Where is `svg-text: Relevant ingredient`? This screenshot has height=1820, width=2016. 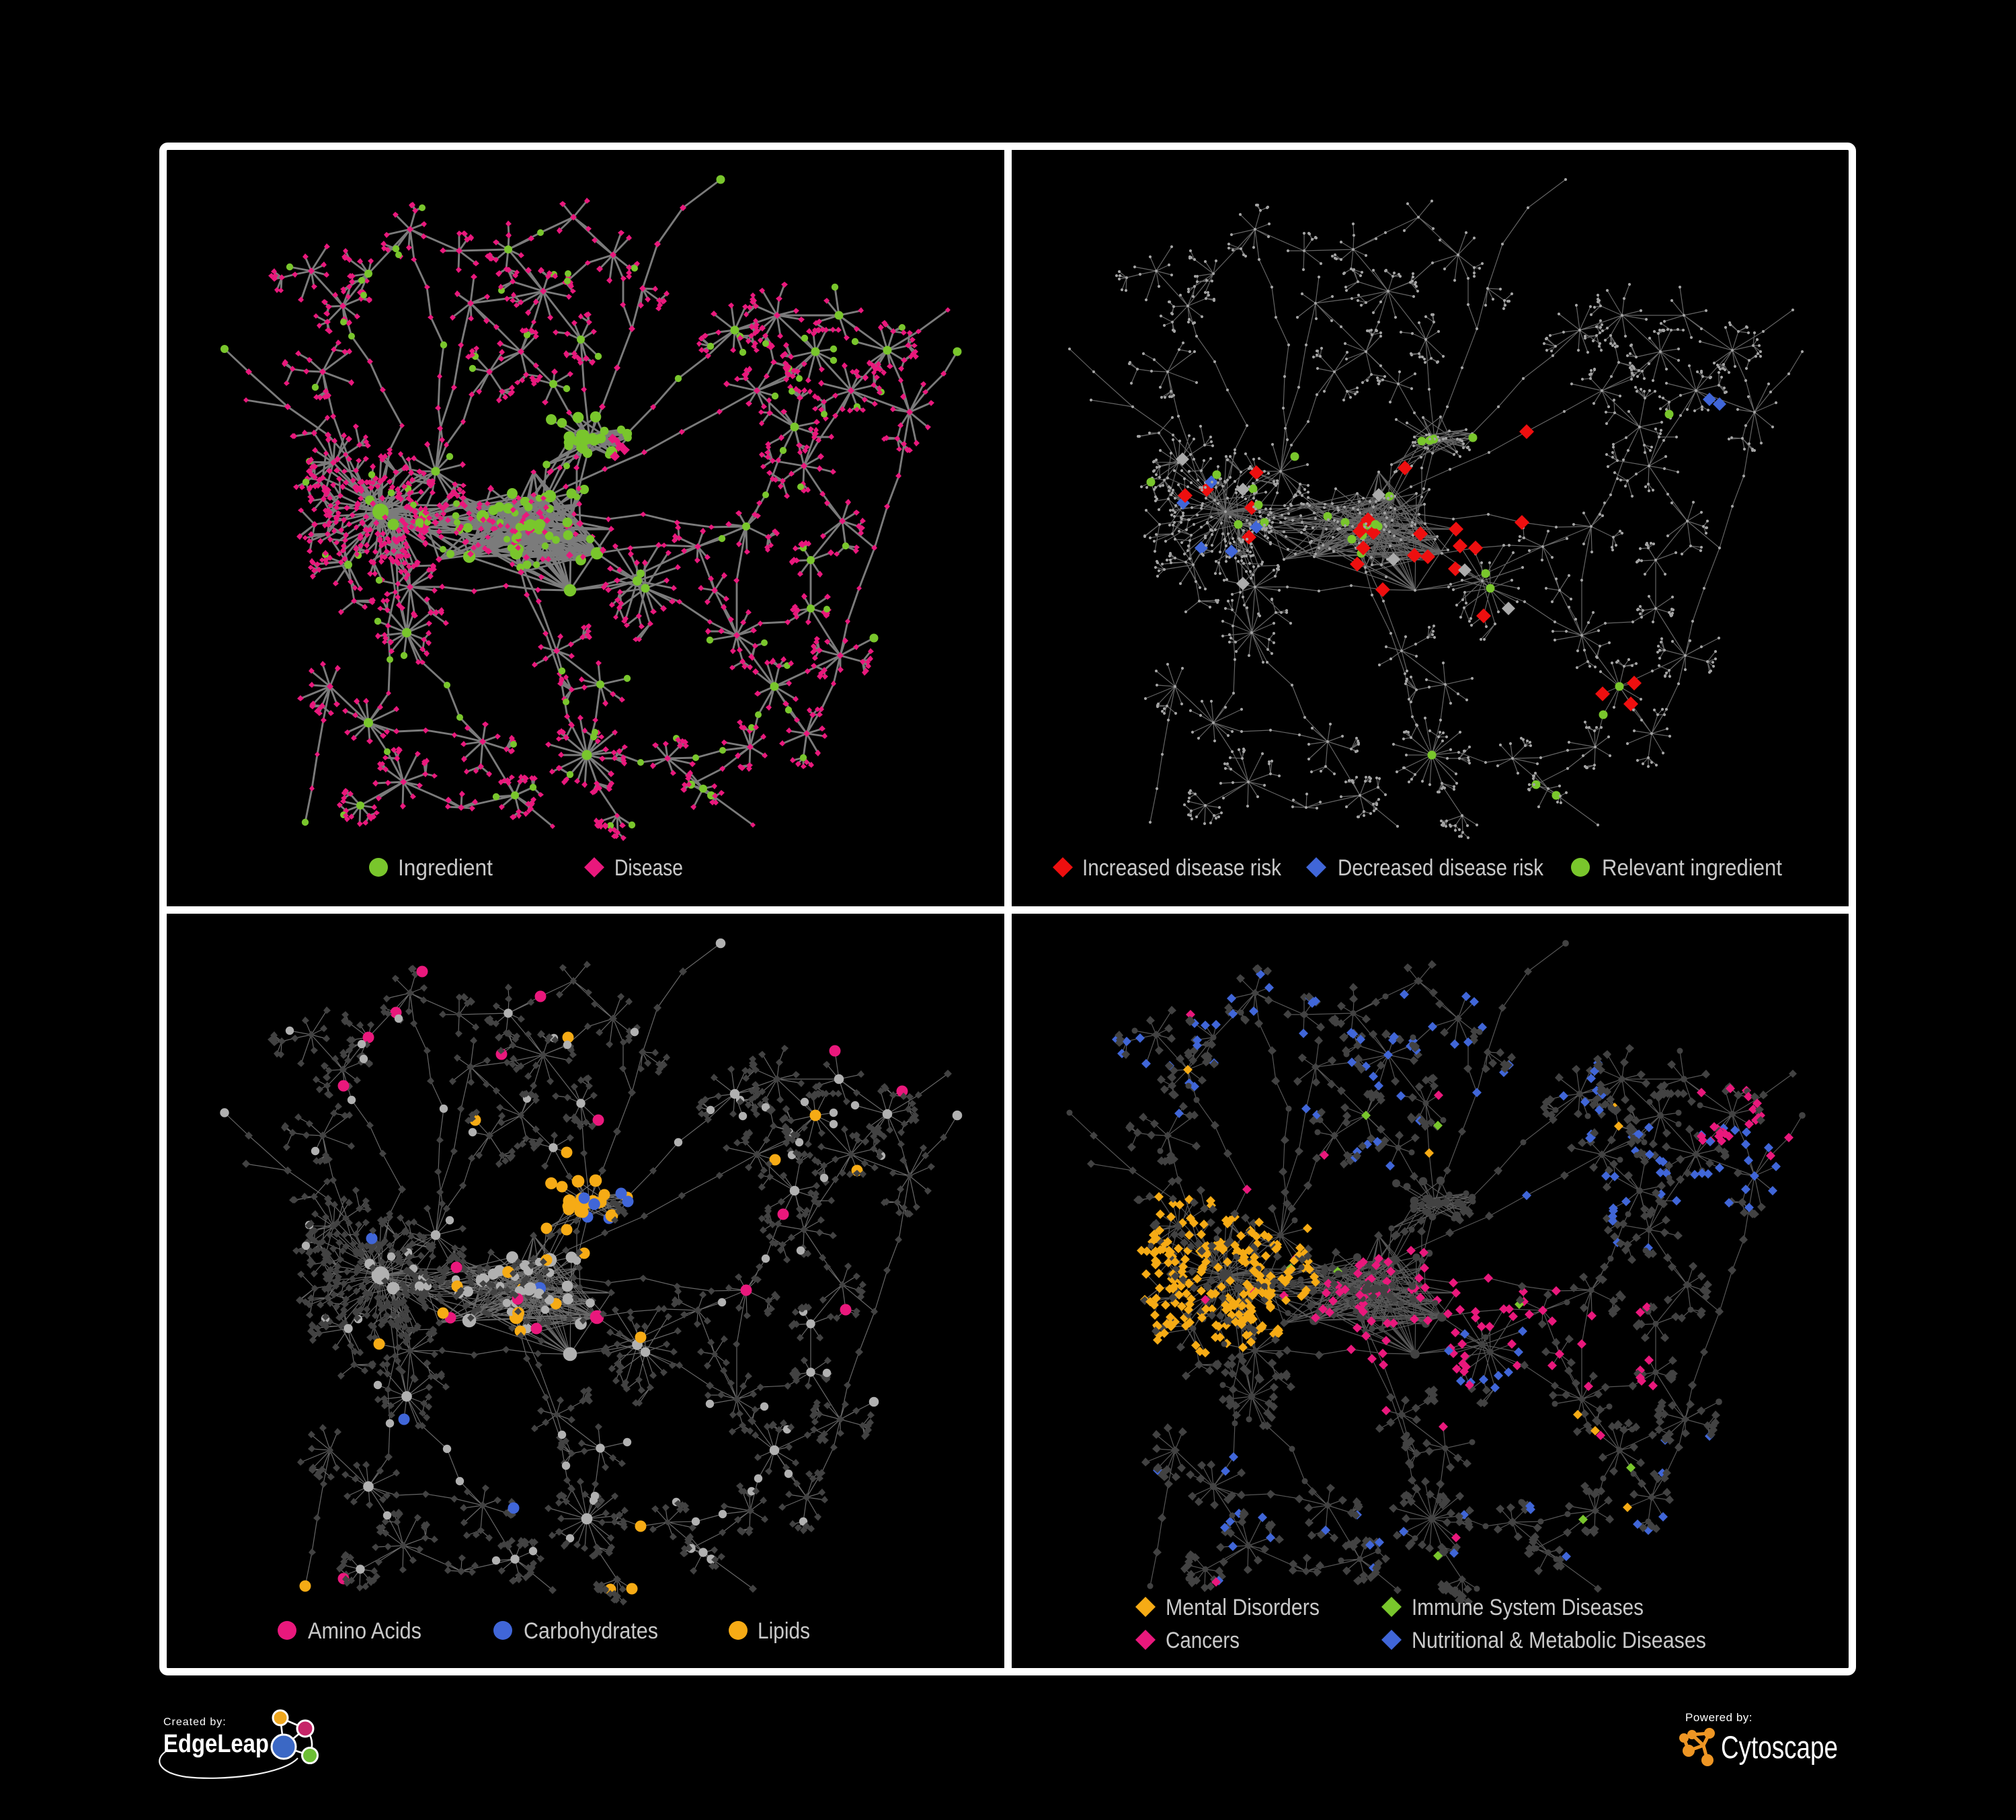
svg-text: Relevant ingredient is located at coordinates (1692, 868).